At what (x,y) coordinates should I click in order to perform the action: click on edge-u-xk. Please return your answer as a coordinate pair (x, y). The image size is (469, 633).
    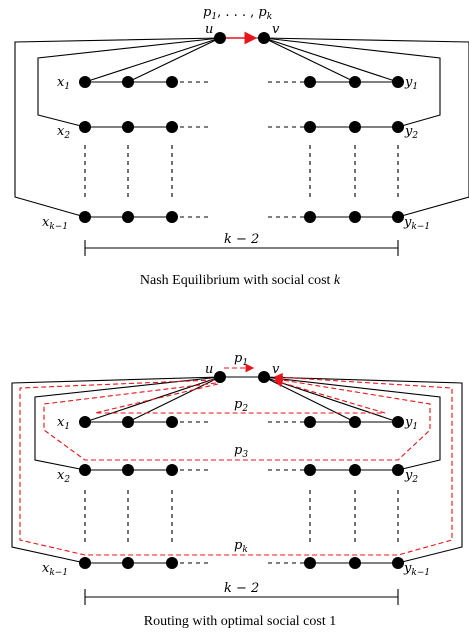
    Looking at the image, I should click on (117, 127).